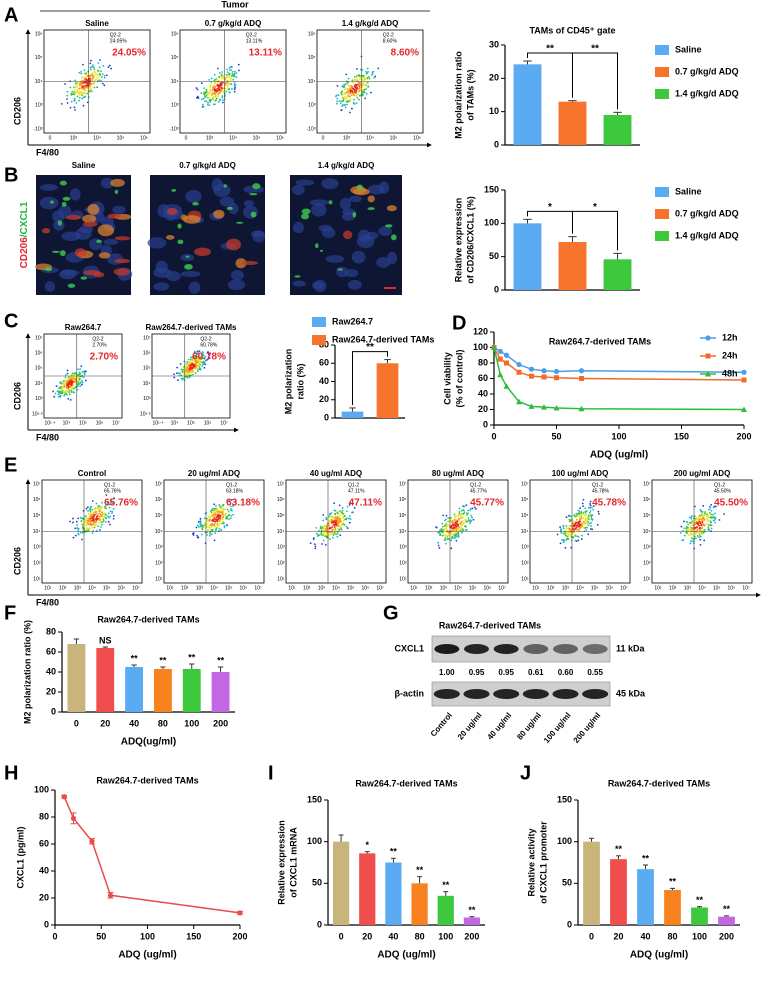 Image resolution: width=764 pixels, height=992 pixels. Describe the element at coordinates (37, 414) in the screenshot. I see `flow-y-tick: 10¹·²` at that location.